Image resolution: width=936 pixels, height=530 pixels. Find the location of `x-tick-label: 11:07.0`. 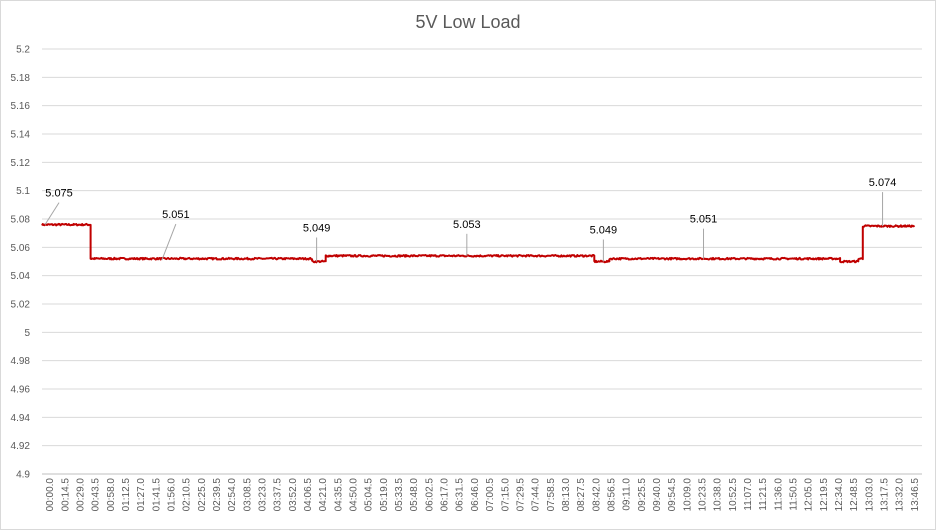

x-tick-label: 11:07.0 is located at coordinates (748, 494).